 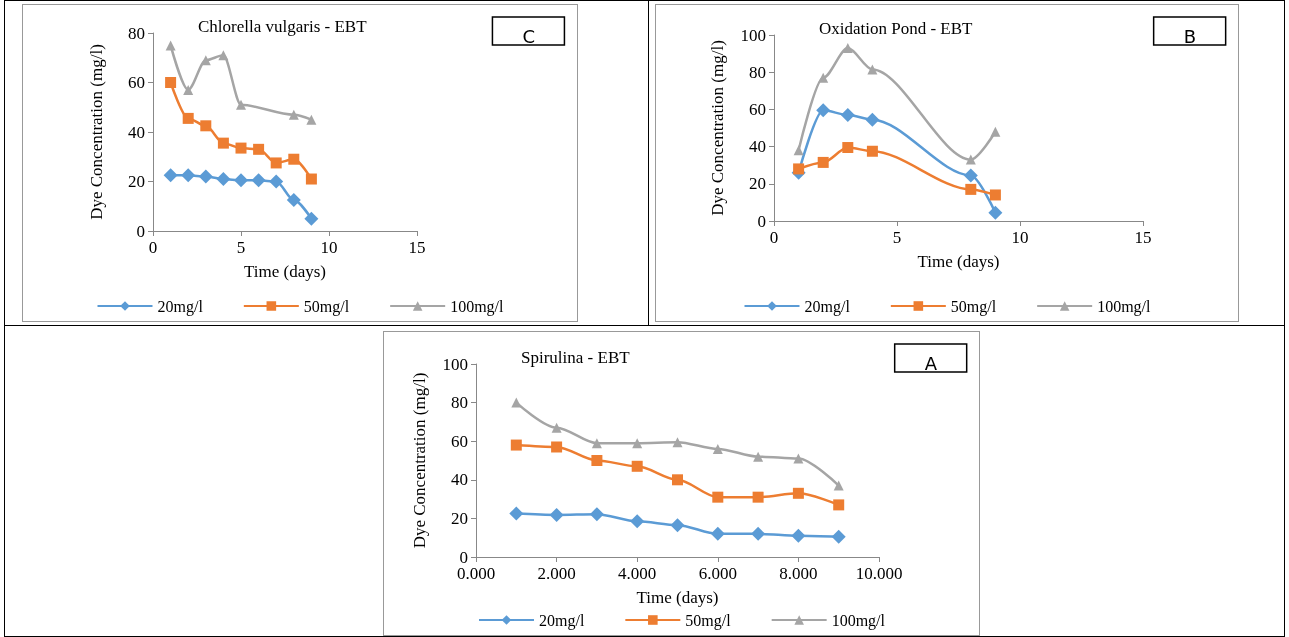 I want to click on chart-title: Chlorella vulgaris - EBT, so click(x=283, y=26).